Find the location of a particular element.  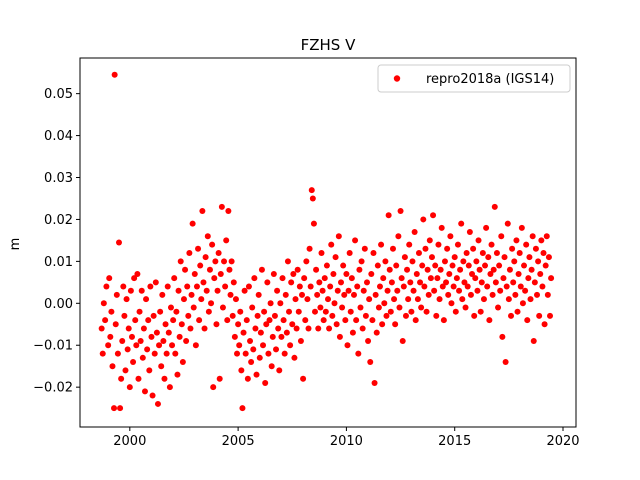

x-axis: 2000 2005 2010 2015 2020 is located at coordinates (346, 438).